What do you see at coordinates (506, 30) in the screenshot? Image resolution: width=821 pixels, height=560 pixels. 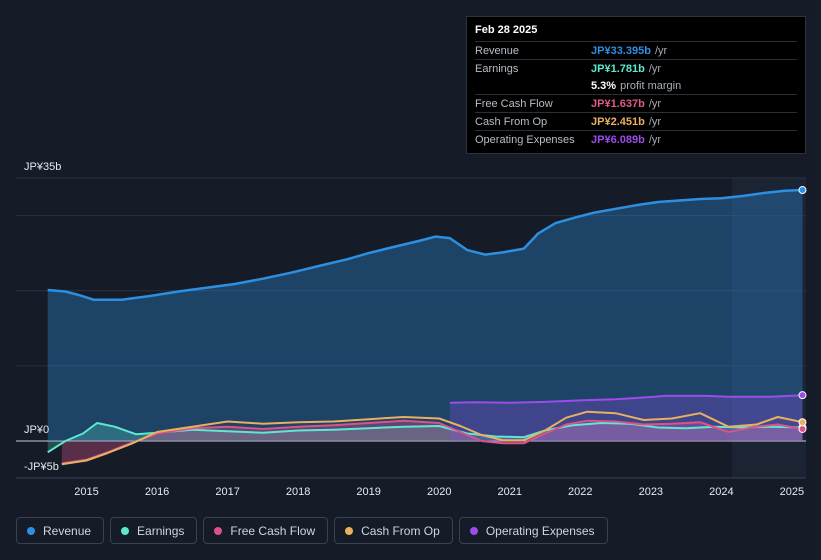 I see `tooltip-date: Feb 28 2025` at bounding box center [506, 30].